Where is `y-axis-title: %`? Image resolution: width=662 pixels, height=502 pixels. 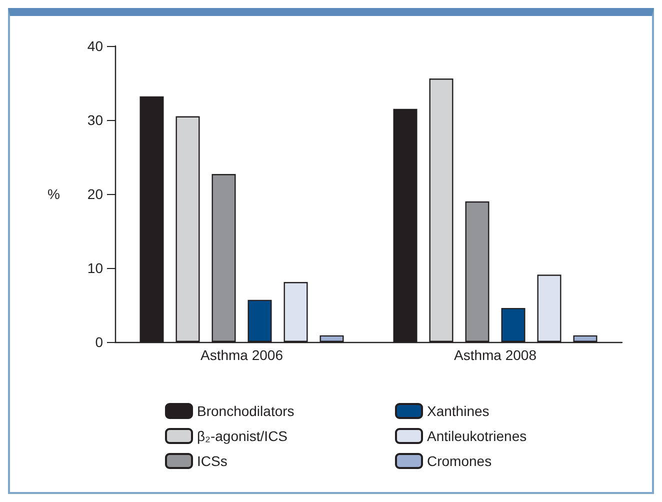 y-axis-title: % is located at coordinates (54, 194).